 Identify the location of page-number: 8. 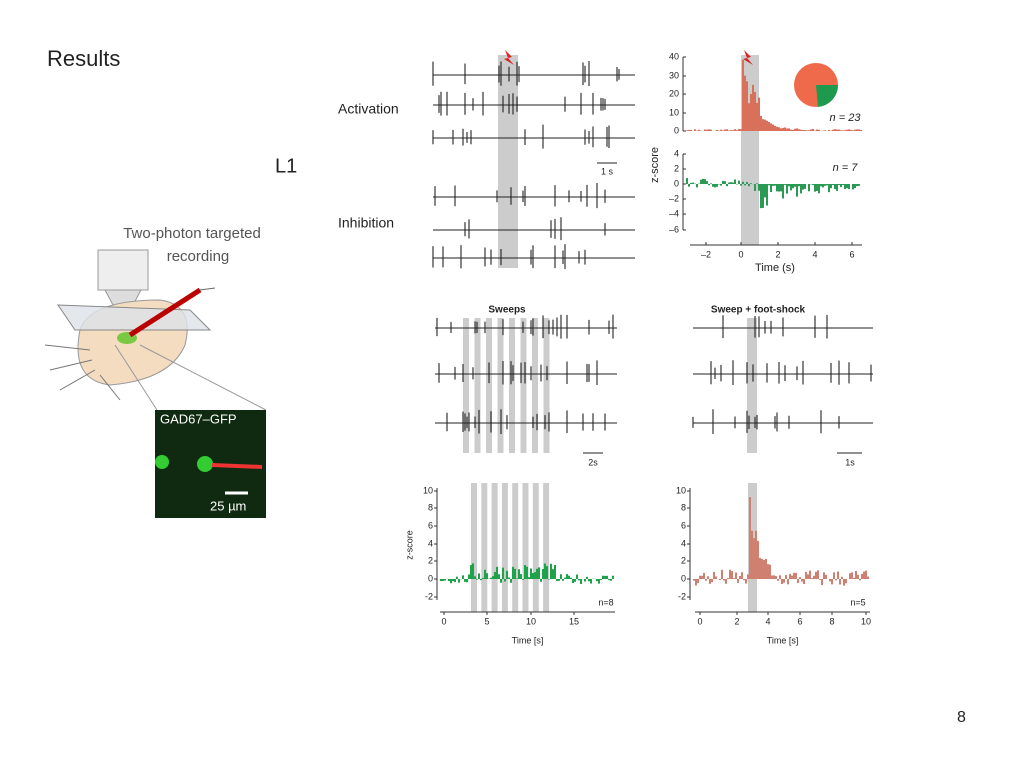
(961, 717).